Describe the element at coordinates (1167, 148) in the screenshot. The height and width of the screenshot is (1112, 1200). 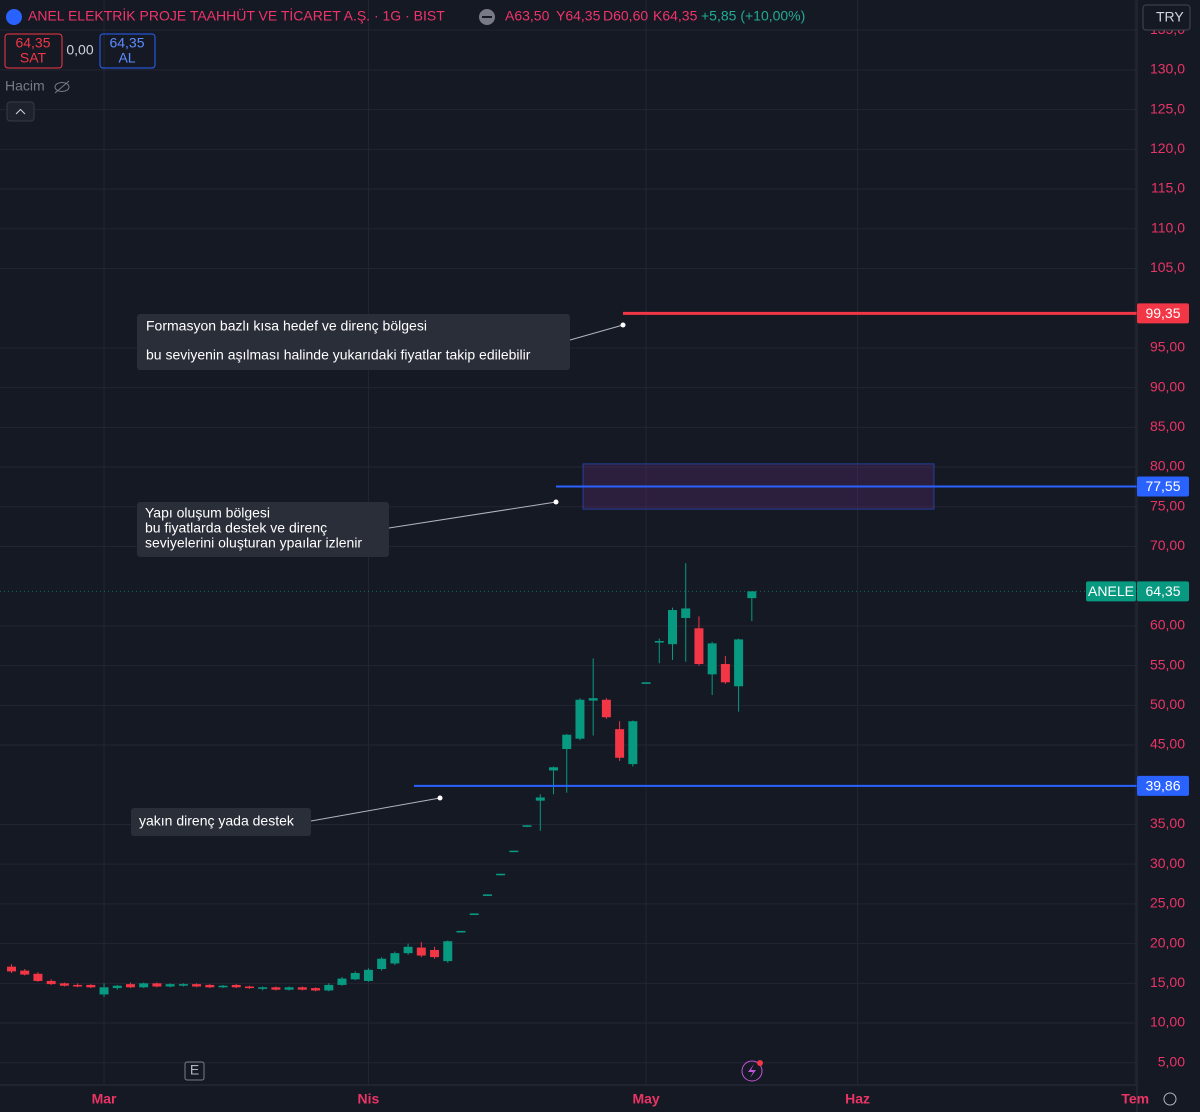
I see `y-tick-label: 120,0` at that location.